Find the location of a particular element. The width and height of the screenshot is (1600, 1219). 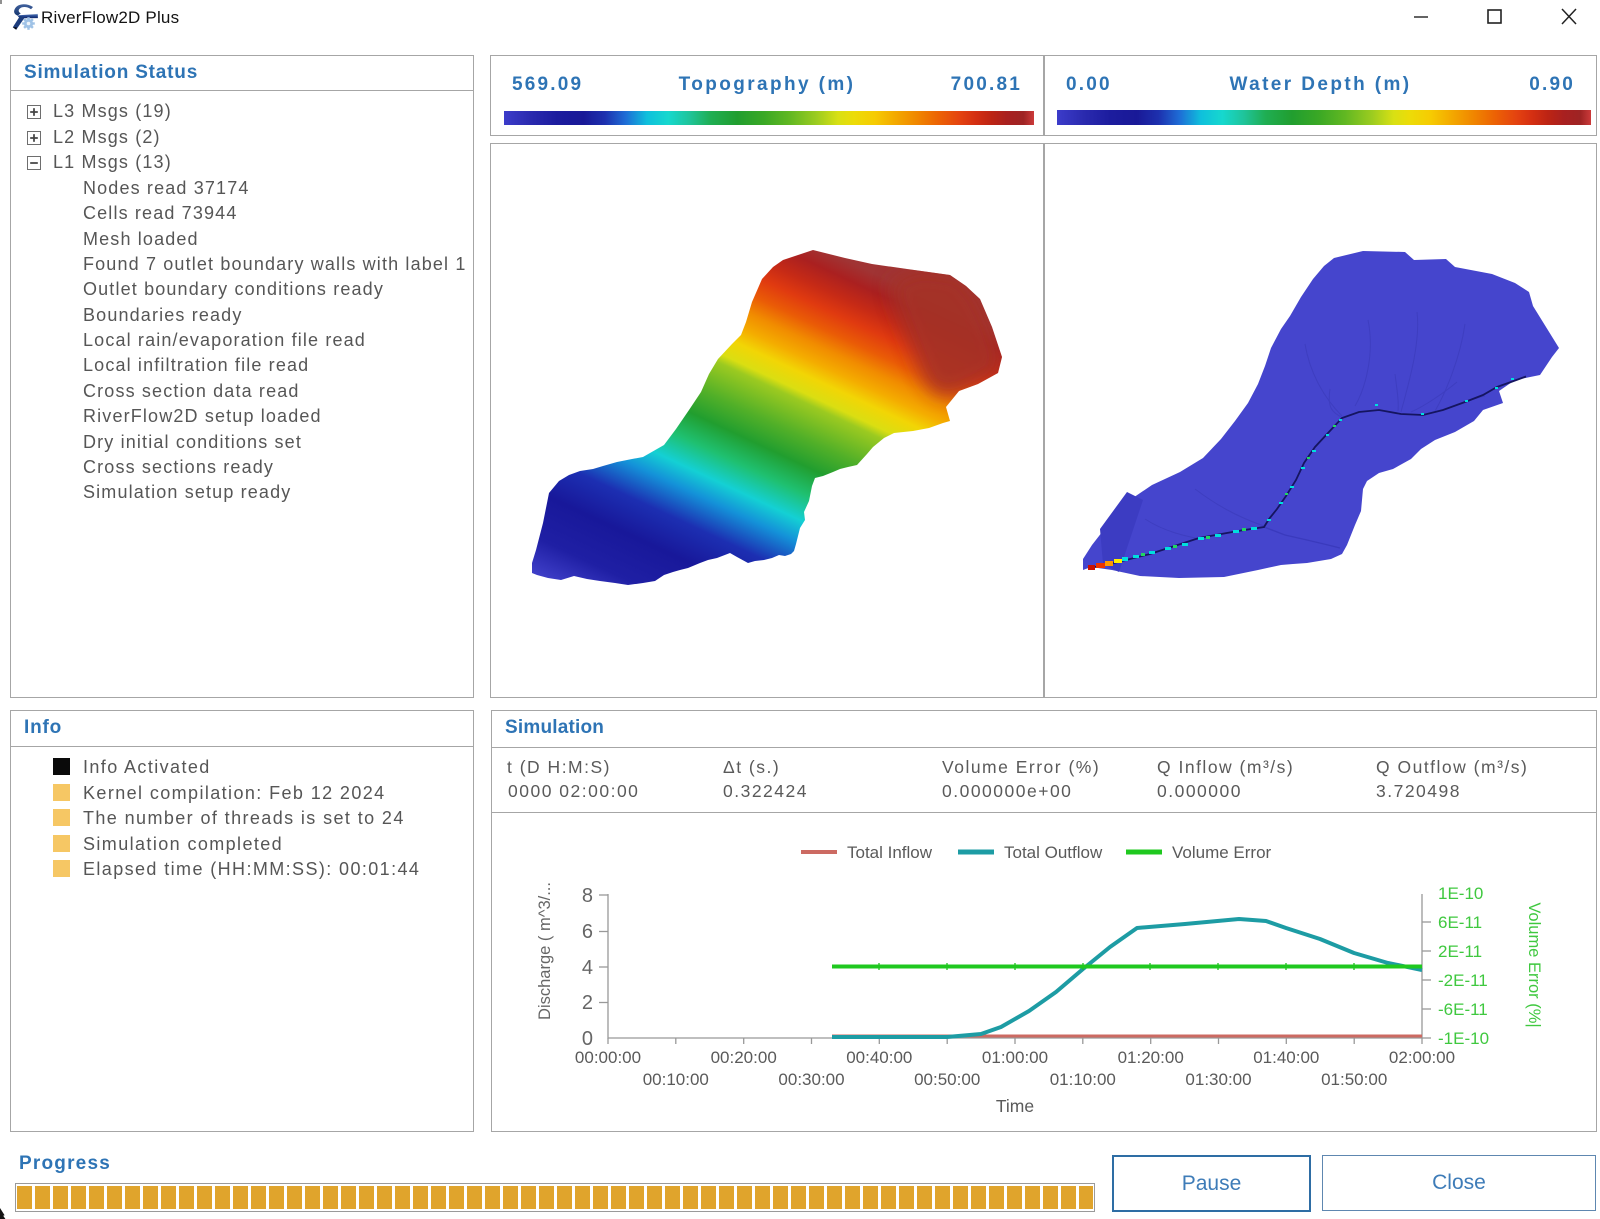

svg-text: 8 is located at coordinates (587, 896).